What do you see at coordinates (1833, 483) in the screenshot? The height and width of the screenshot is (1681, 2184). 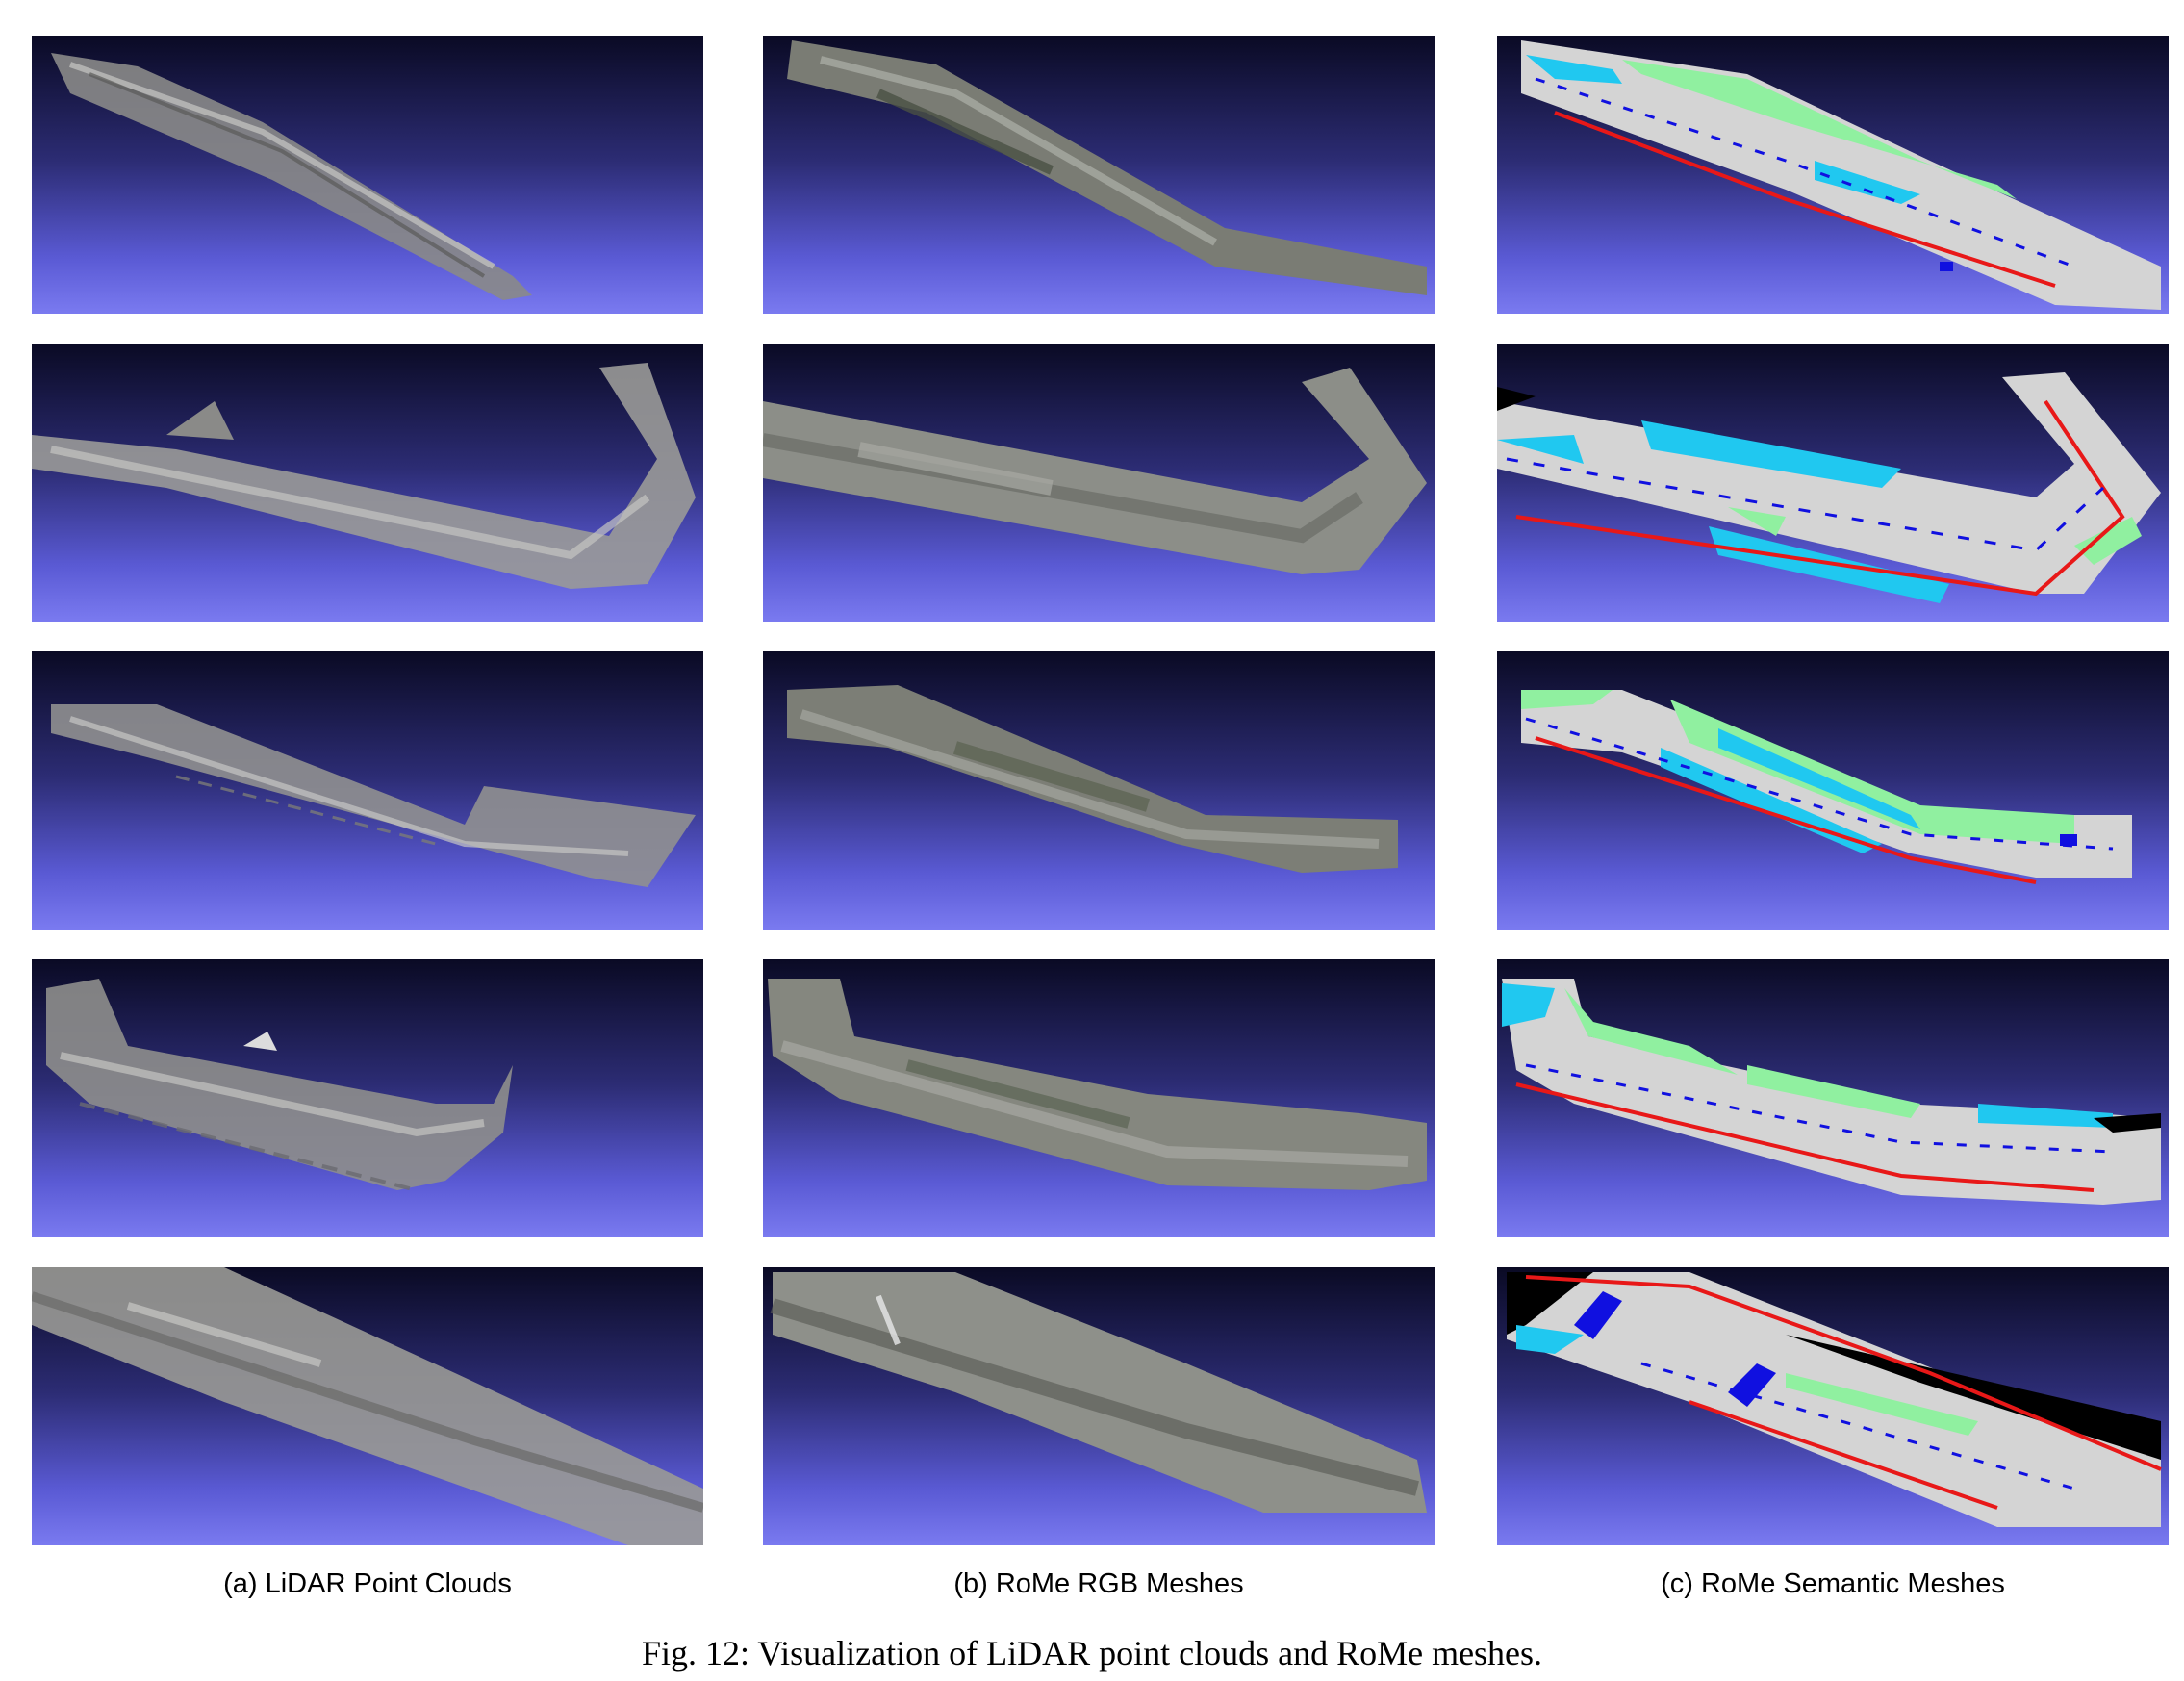 I see `panel-semantic-row2` at bounding box center [1833, 483].